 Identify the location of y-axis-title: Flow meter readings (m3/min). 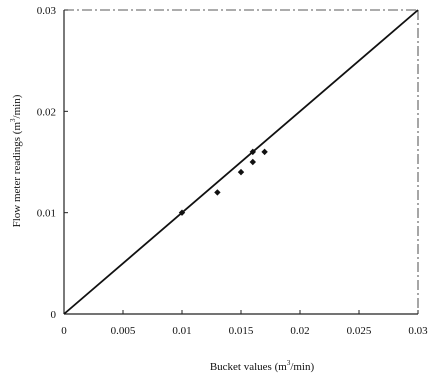
(16, 160).